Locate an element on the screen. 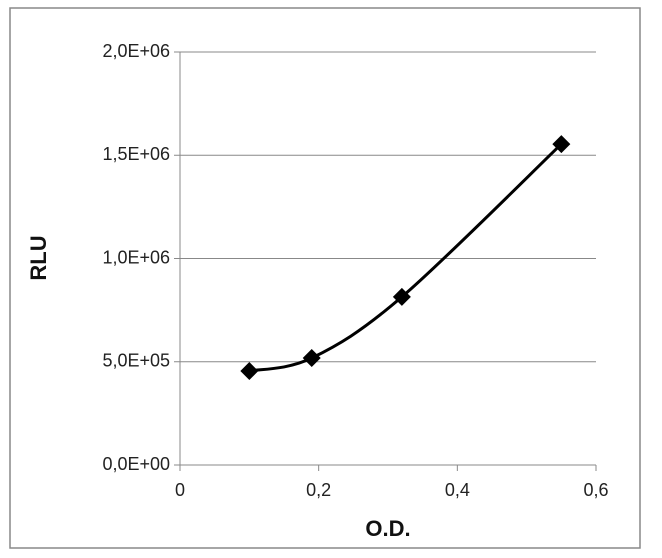 The width and height of the screenshot is (662, 558). x-axis-title: O.D. is located at coordinates (387, 528).